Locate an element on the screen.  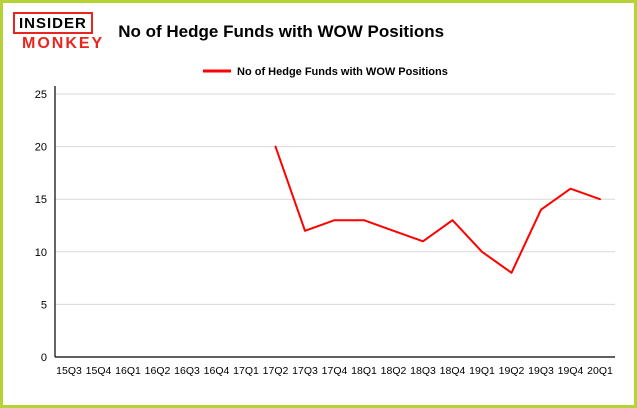
y-tick-label: 5 is located at coordinates (44, 305).